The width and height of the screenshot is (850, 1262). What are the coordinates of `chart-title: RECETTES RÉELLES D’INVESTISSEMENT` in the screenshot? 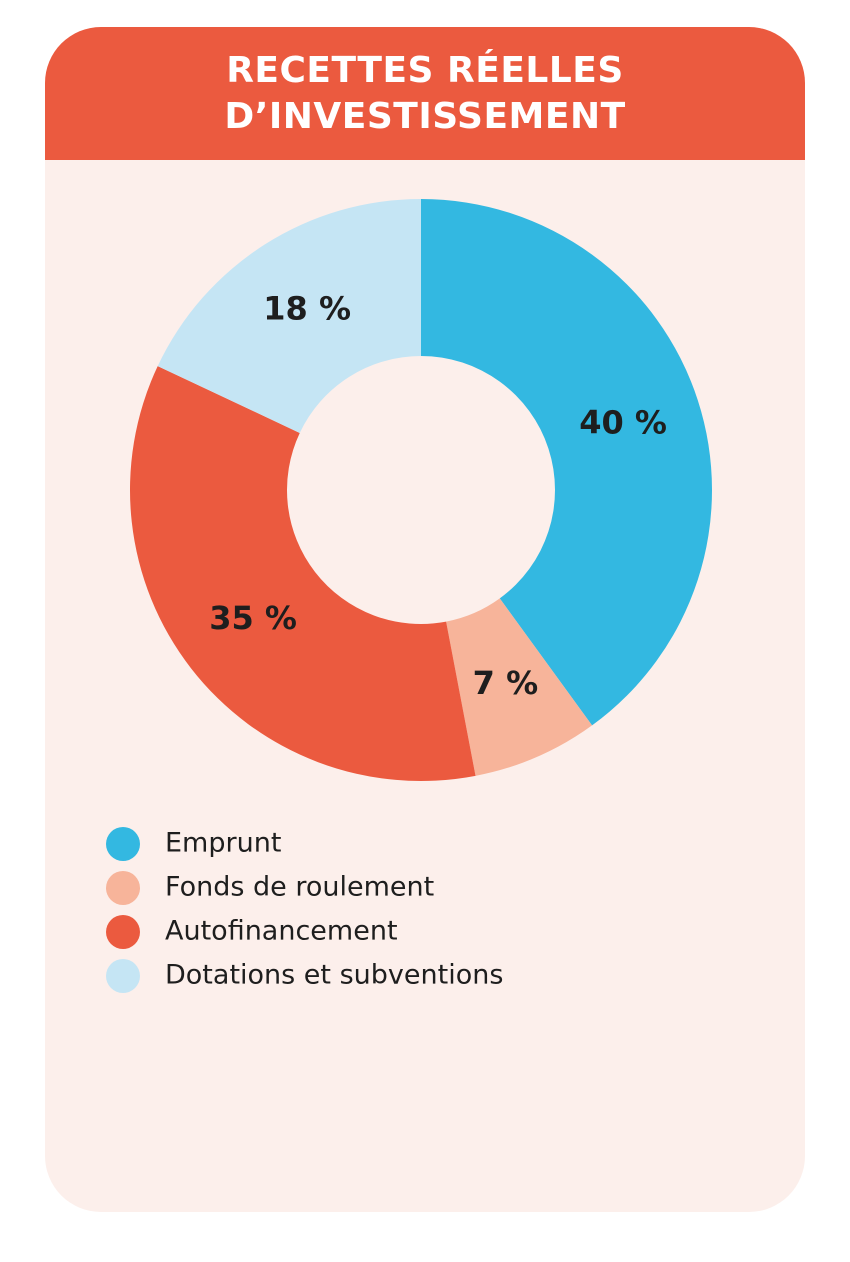 It's located at (425, 93).